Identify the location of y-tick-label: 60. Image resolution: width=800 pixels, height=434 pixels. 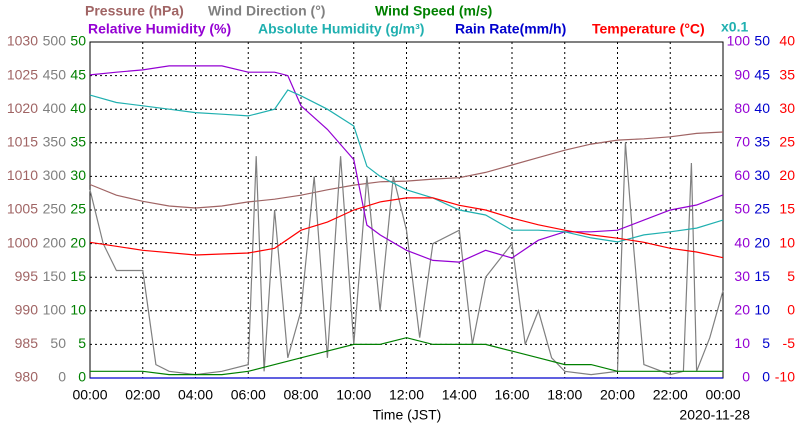
(742, 175).